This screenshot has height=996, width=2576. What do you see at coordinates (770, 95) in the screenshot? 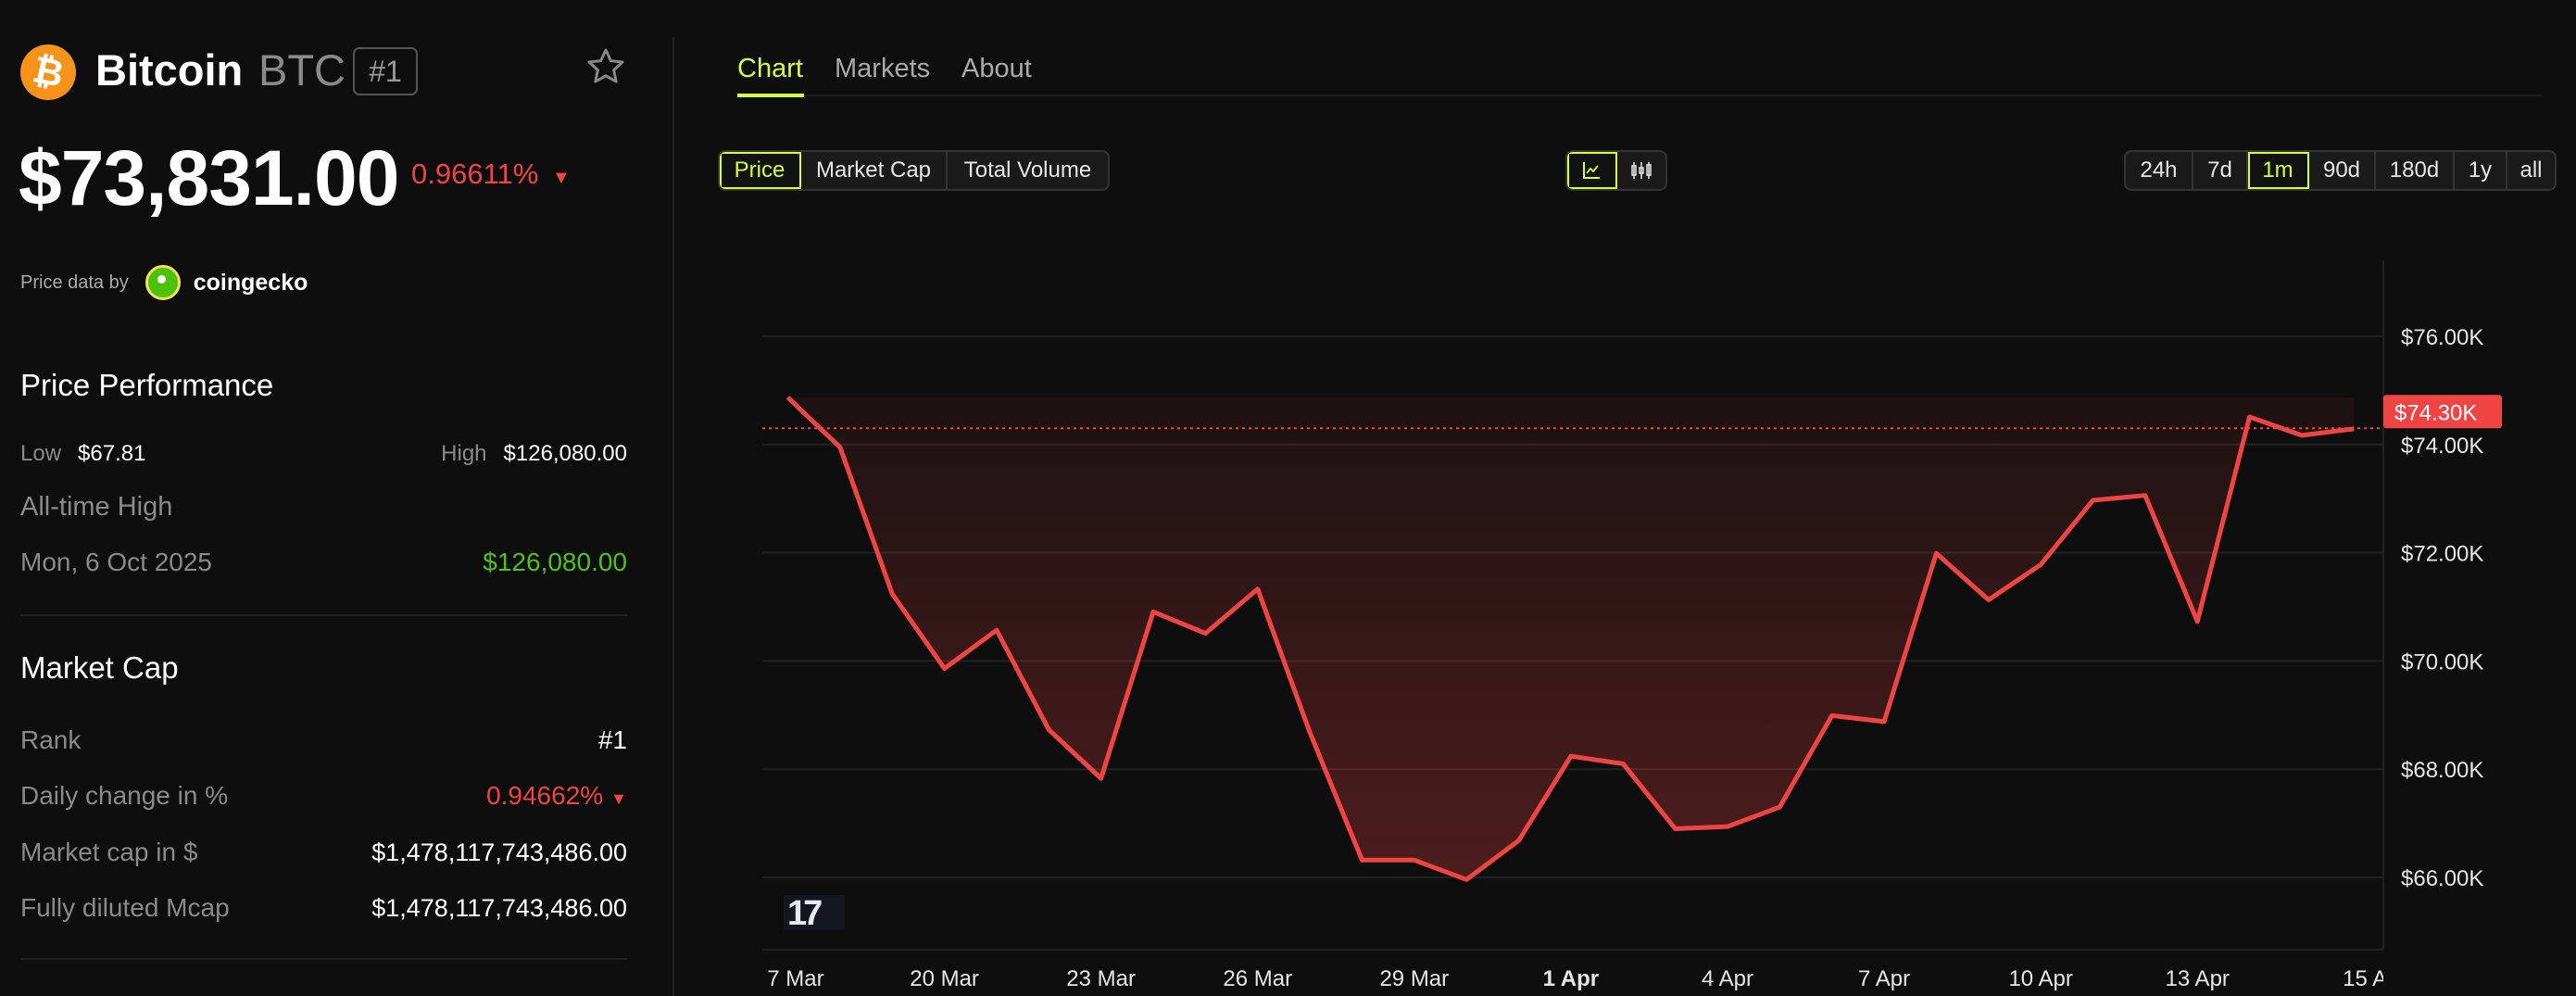
I see `active-tab-indicator` at bounding box center [770, 95].